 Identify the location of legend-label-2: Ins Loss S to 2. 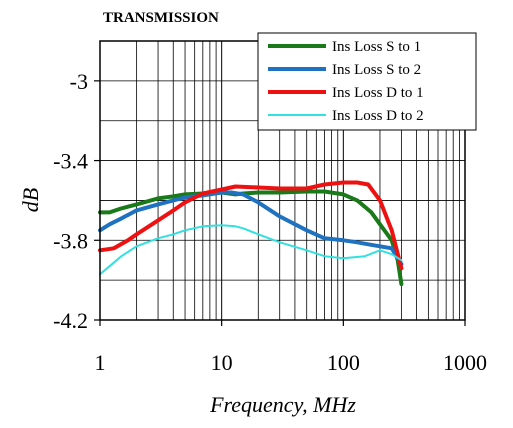
(376, 70).